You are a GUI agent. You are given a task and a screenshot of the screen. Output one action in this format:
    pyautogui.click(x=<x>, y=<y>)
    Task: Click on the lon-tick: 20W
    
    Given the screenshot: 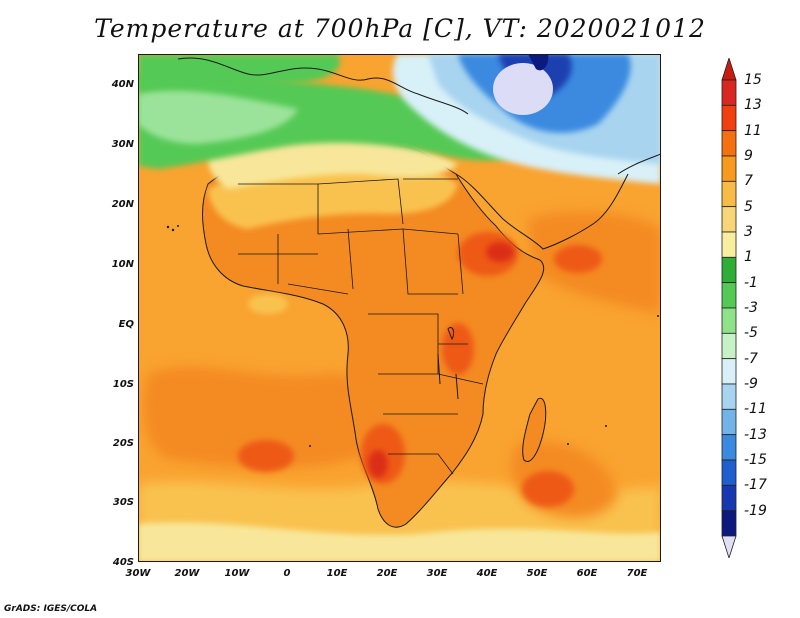 What is the action you would take?
    pyautogui.click(x=187, y=573)
    